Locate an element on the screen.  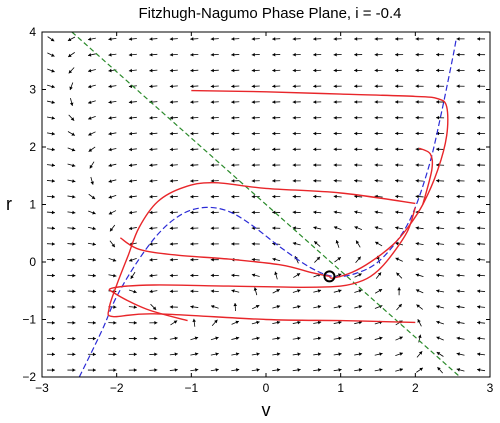
y-tick-label: 1 is located at coordinates (32, 205).